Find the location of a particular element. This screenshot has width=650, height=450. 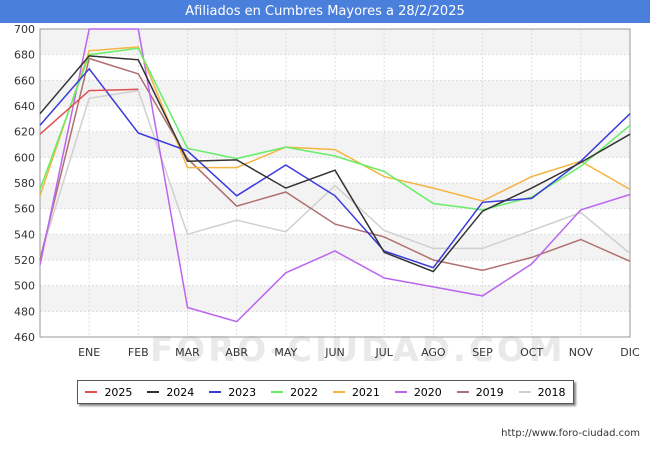

y-tick-label: 520 is located at coordinates (24, 260).